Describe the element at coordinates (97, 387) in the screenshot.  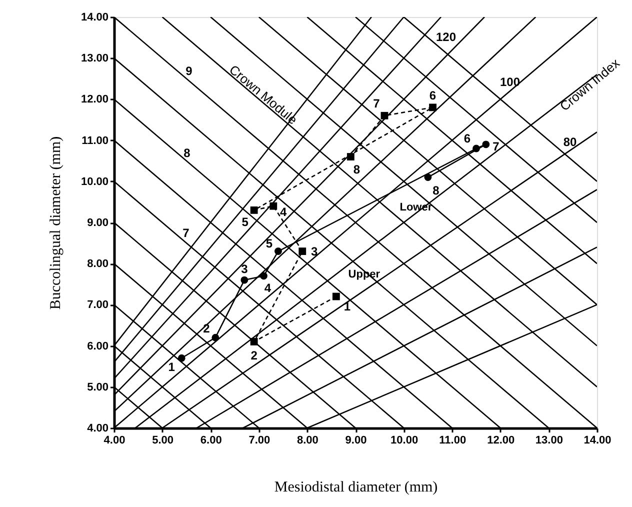
I see `y-tick-label: 5.00` at that location.